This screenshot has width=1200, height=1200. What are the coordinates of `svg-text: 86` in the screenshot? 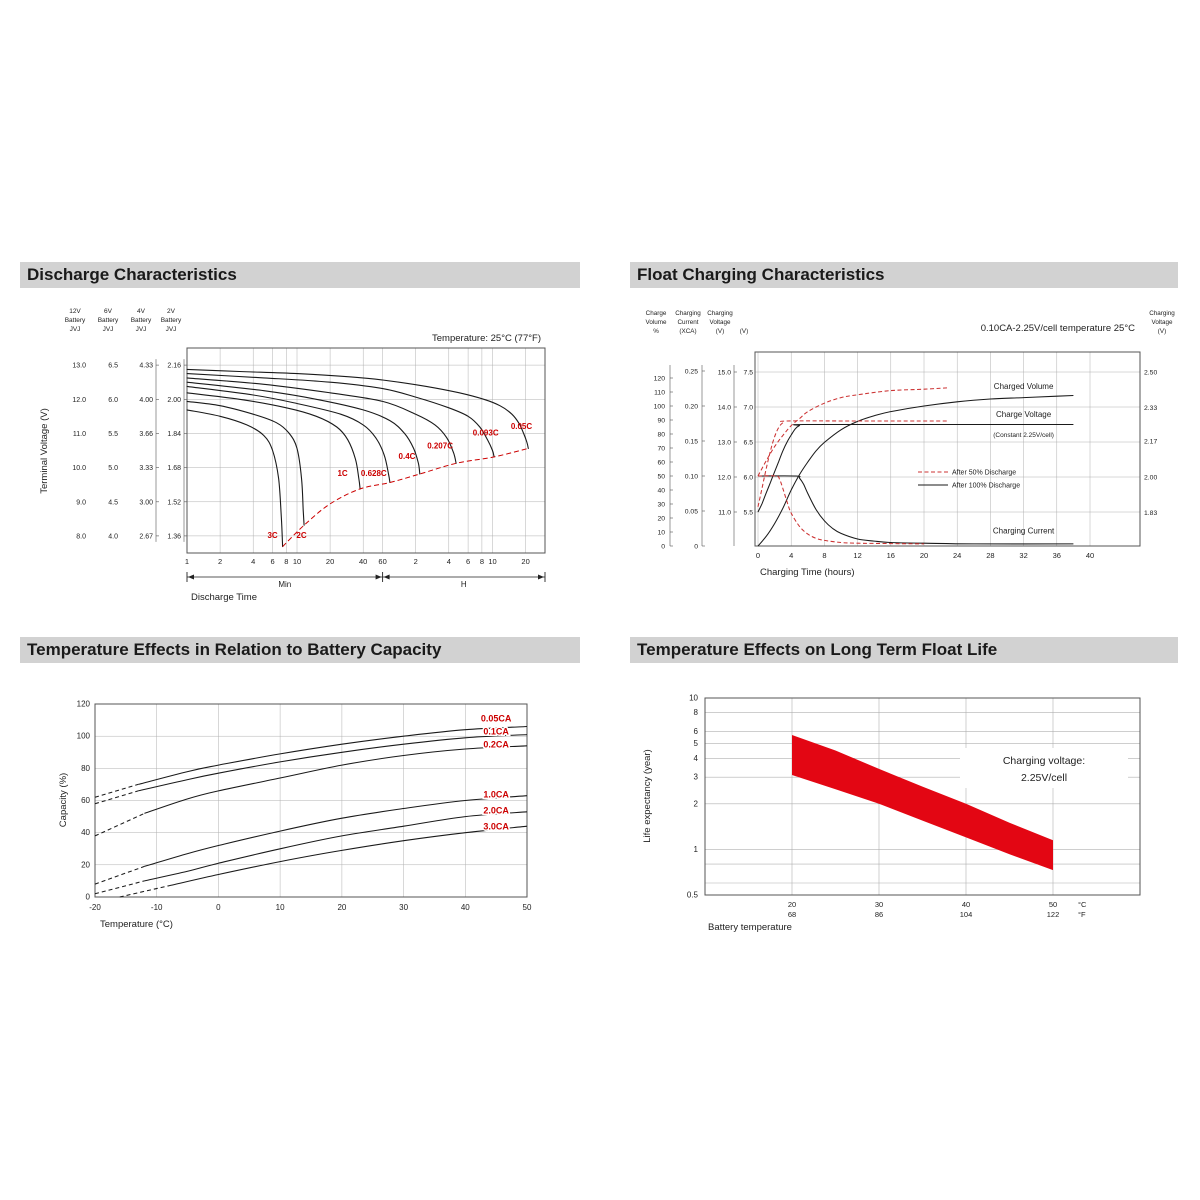 It's located at (879, 914).